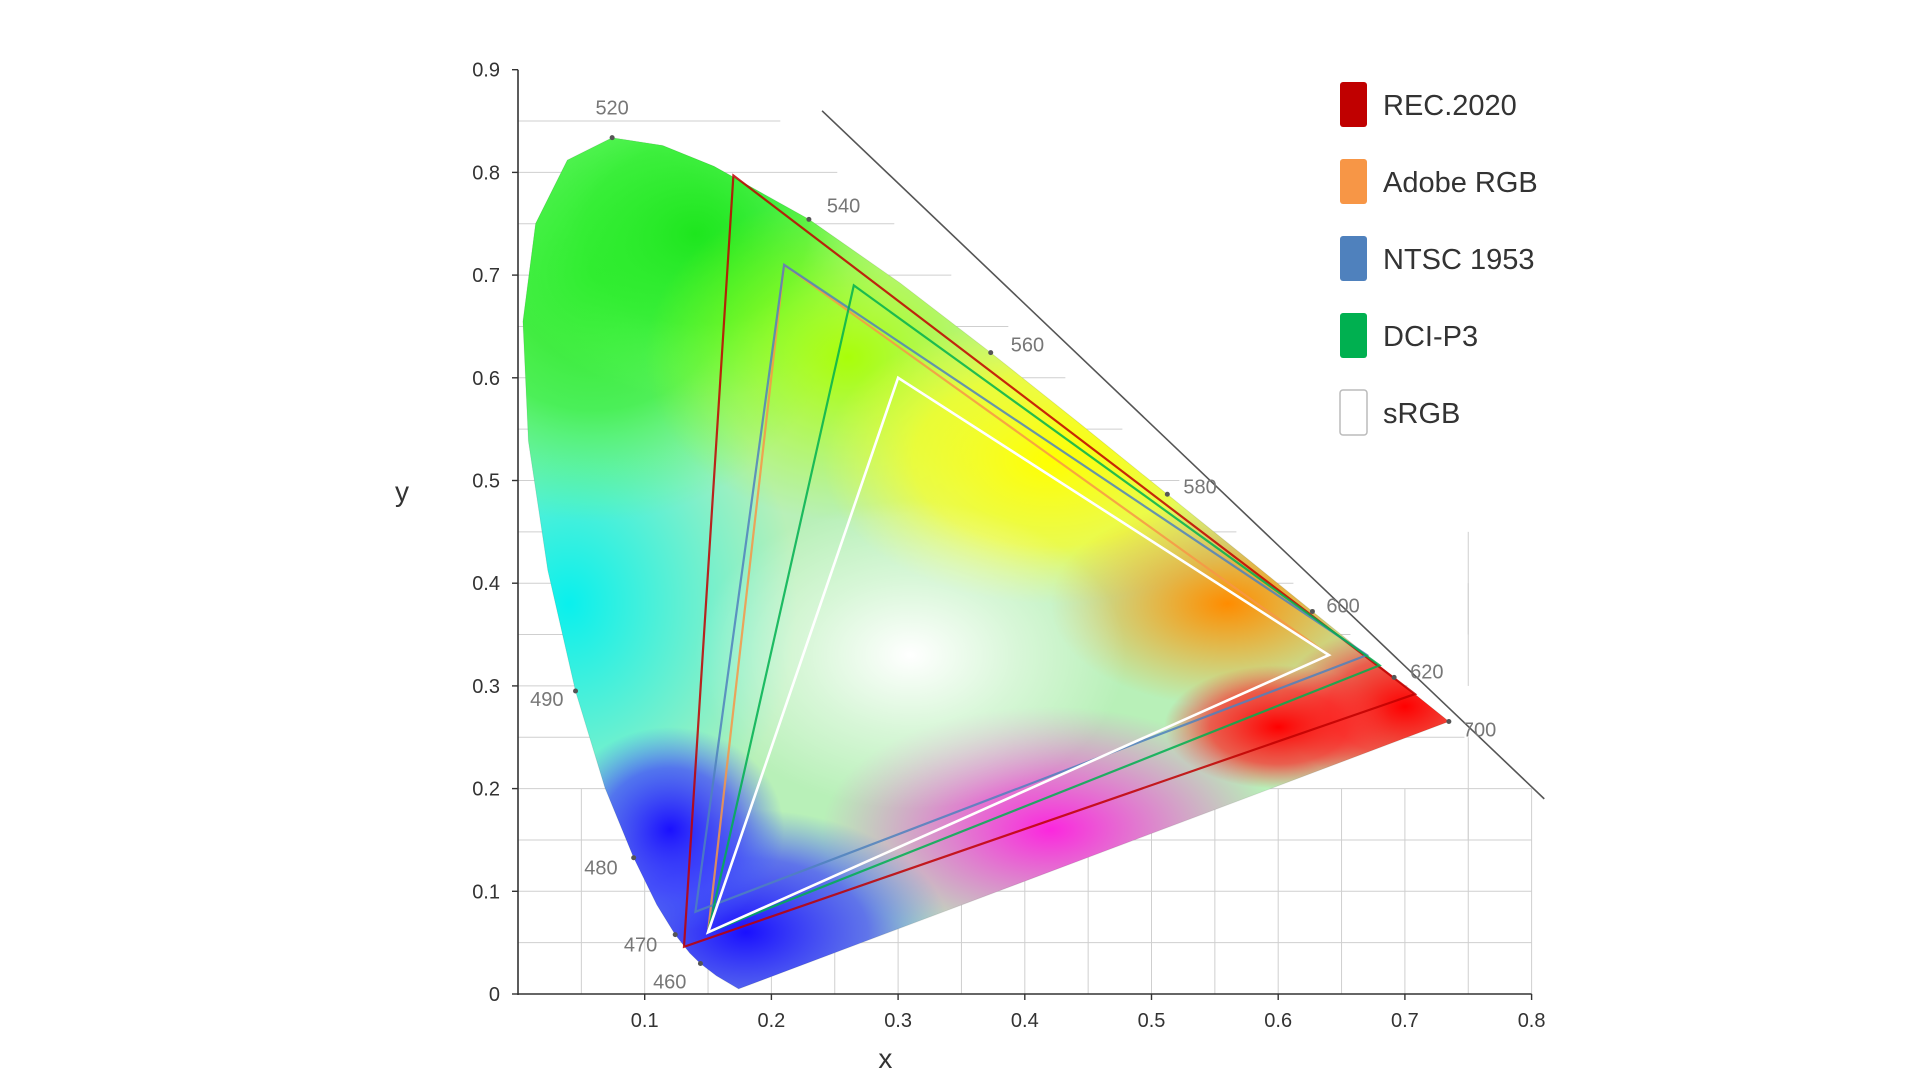 This screenshot has height=1080, width=1920. I want to click on y-tick-label: 0.7, so click(486, 276).